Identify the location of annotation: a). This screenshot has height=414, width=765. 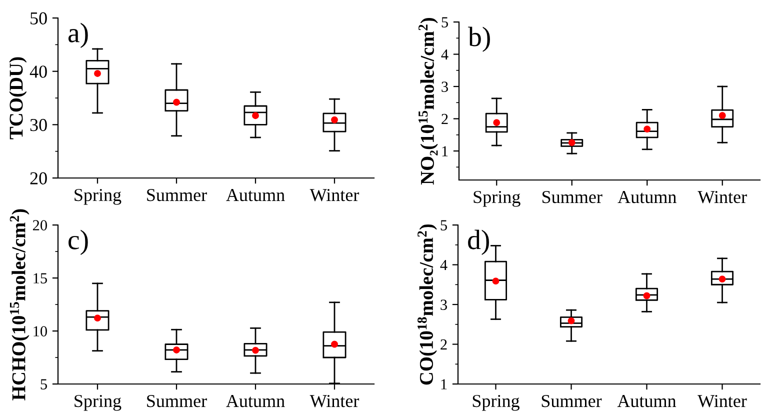
(78, 35).